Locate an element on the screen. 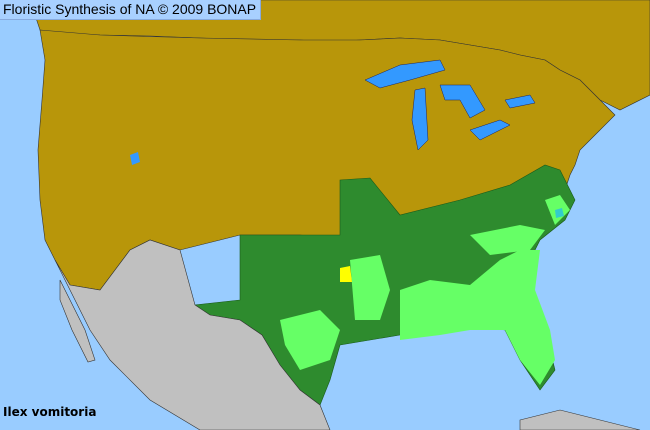 This screenshot has width=650, height=430. species-name: Ilex vomitoria is located at coordinates (50, 412).